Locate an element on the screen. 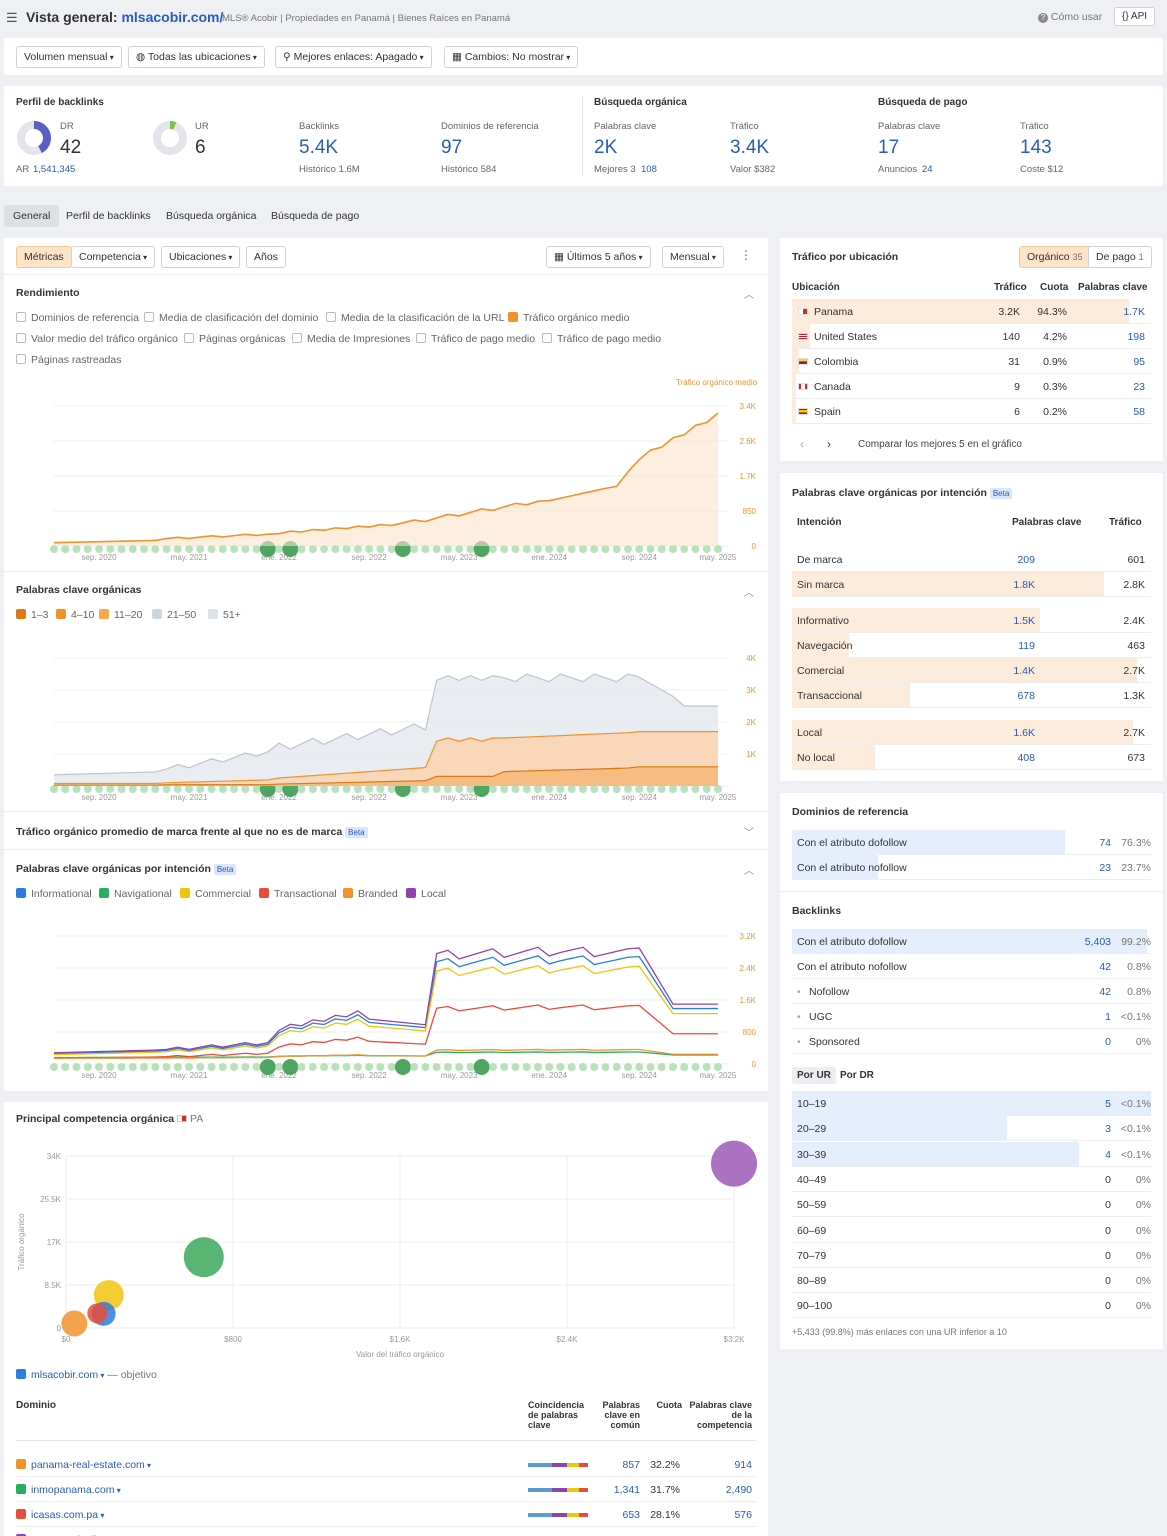  count-link: 4 is located at coordinates (1108, 1154).